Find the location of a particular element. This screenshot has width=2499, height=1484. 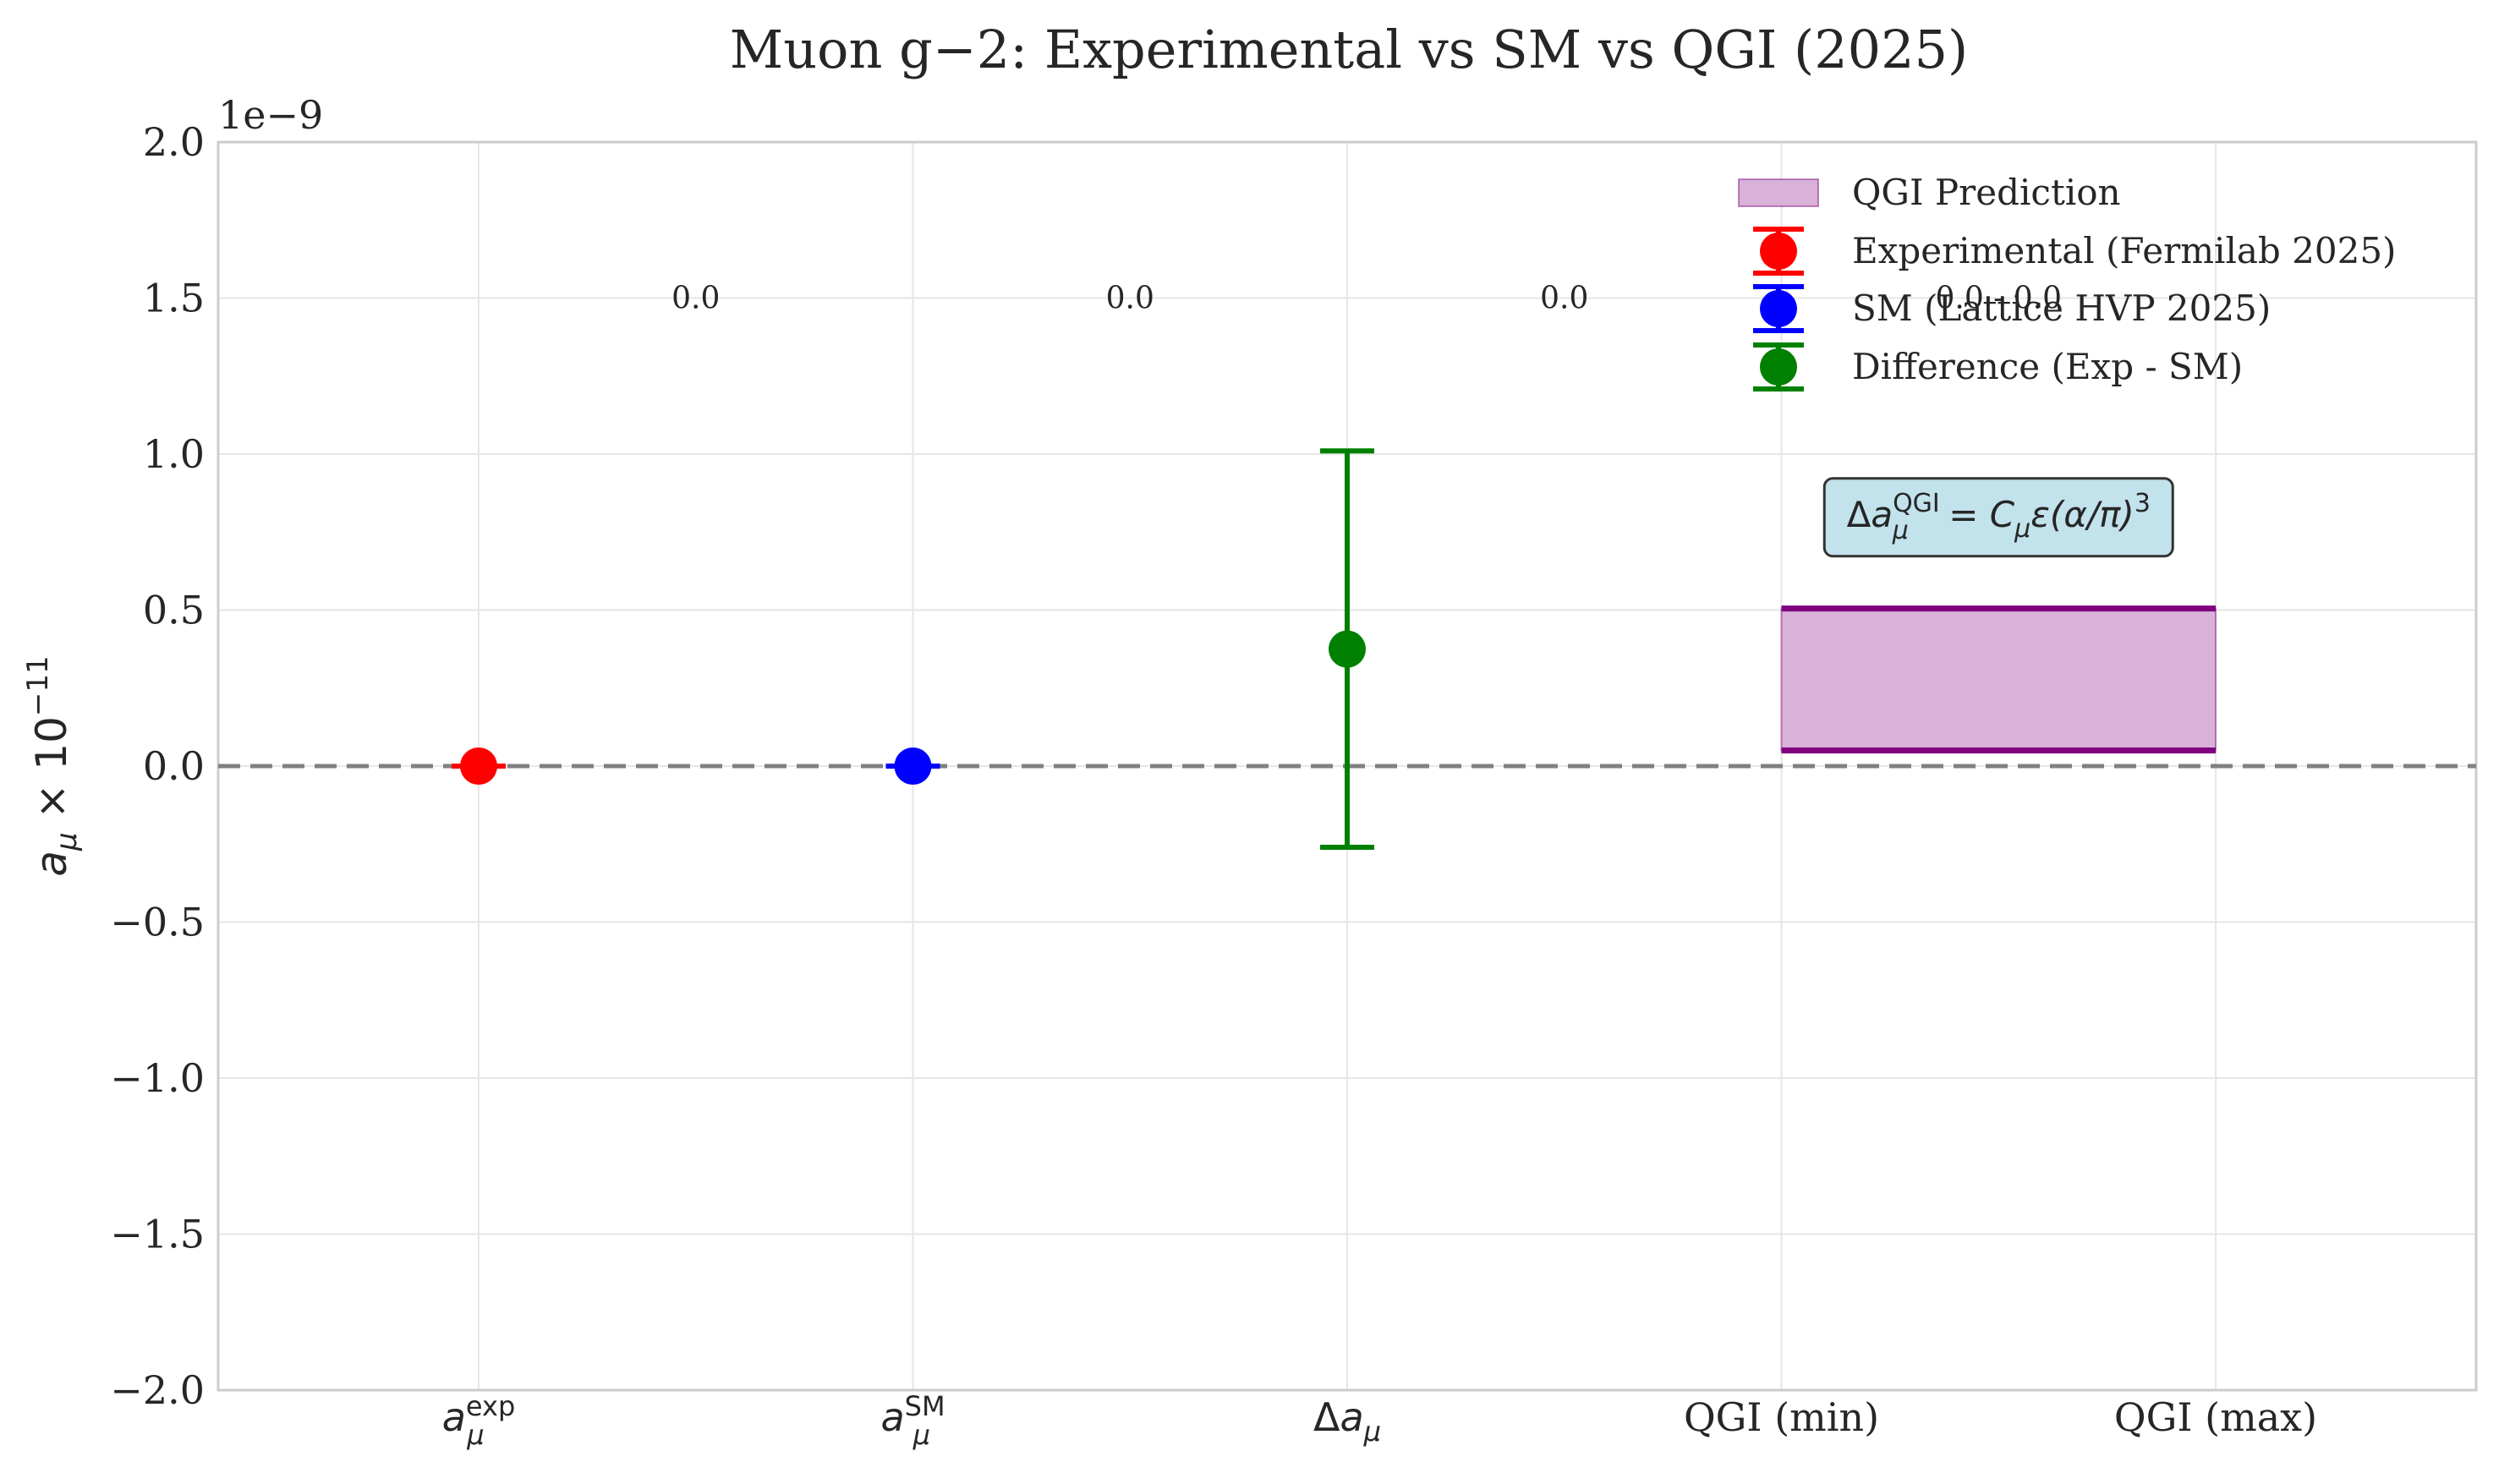

y-tick-label: 0.0 is located at coordinates (174, 766).